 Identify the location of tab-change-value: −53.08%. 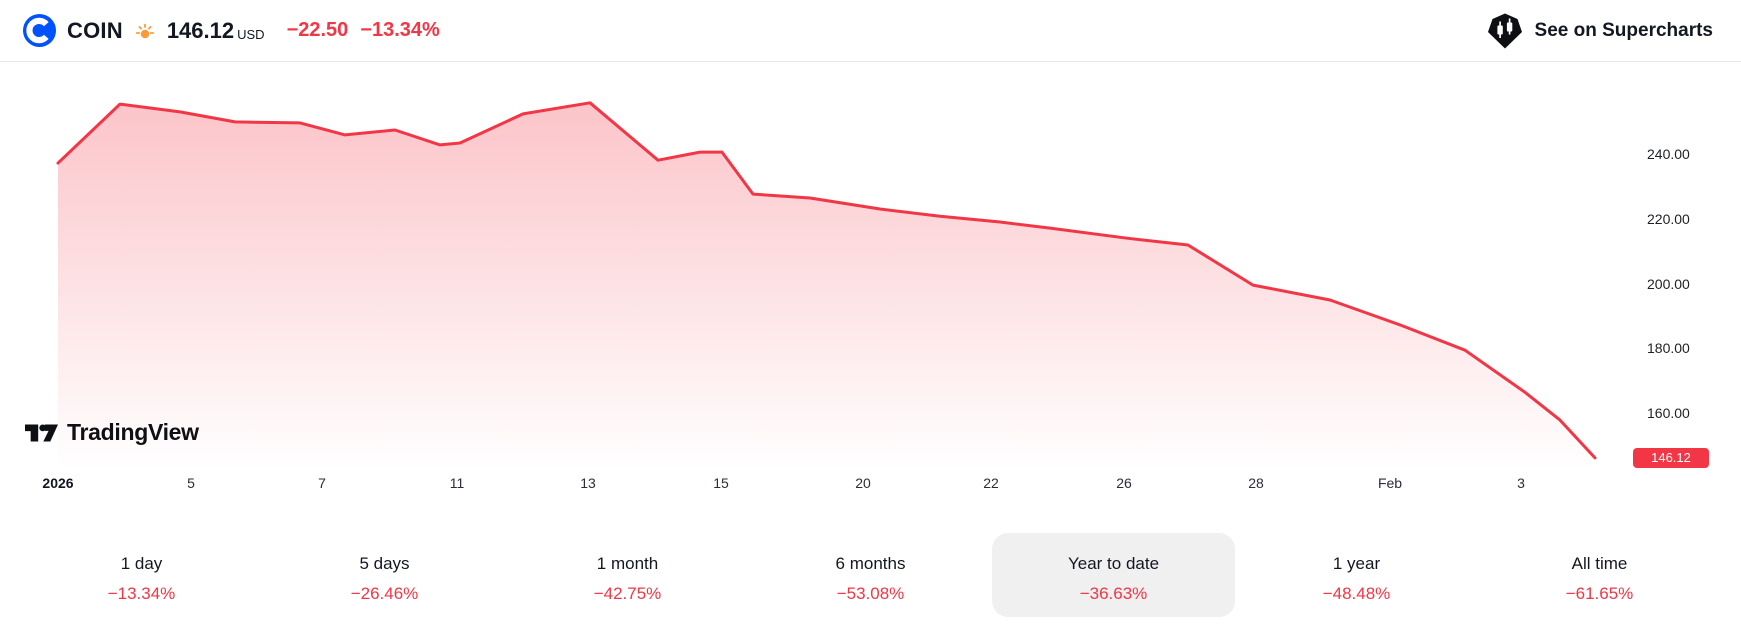
(870, 593).